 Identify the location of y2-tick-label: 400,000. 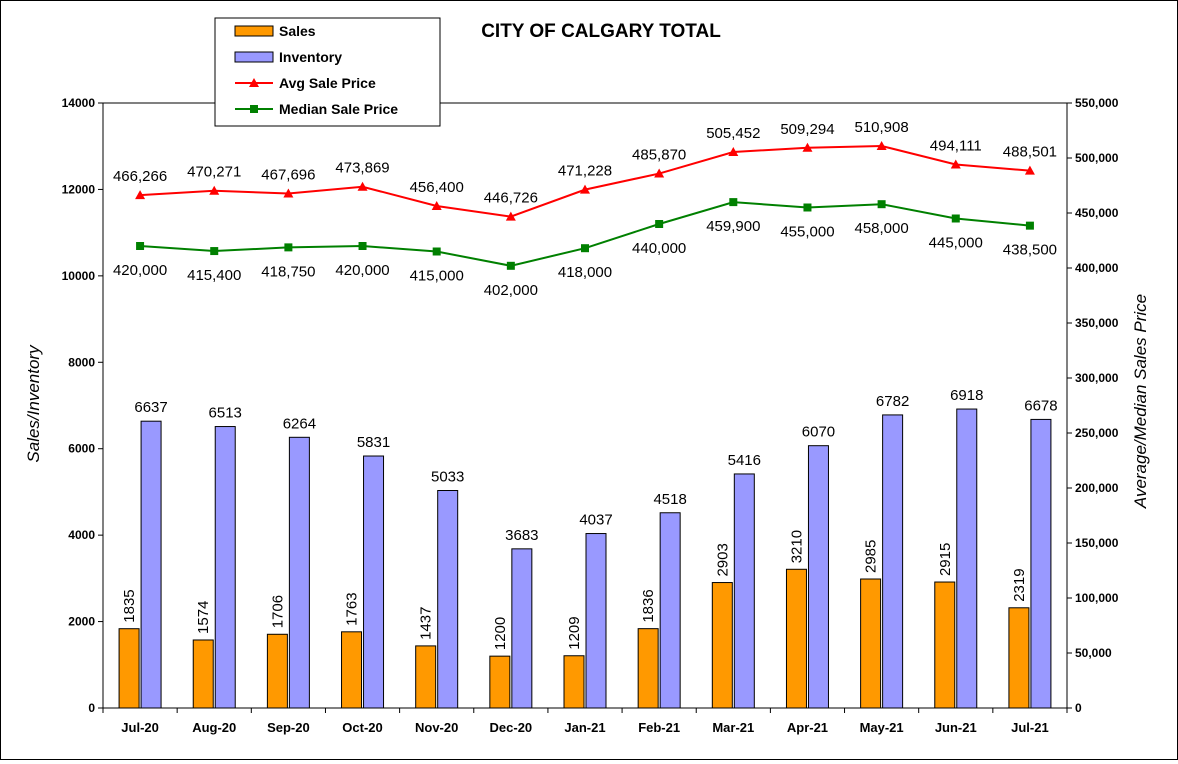
(1097, 268).